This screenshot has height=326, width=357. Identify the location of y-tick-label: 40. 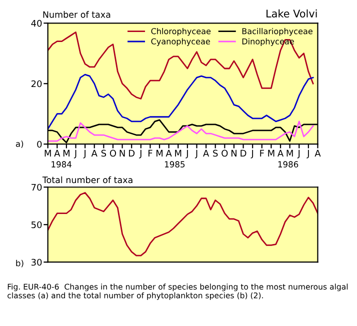
(36, 23).